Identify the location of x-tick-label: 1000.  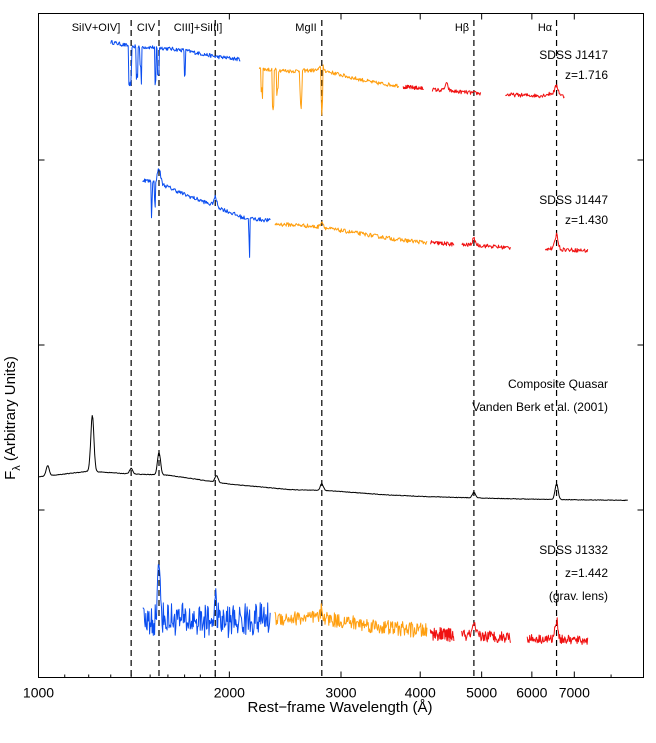
(38, 693).